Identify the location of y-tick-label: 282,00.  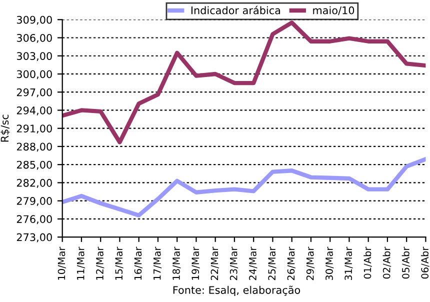
(34, 183).